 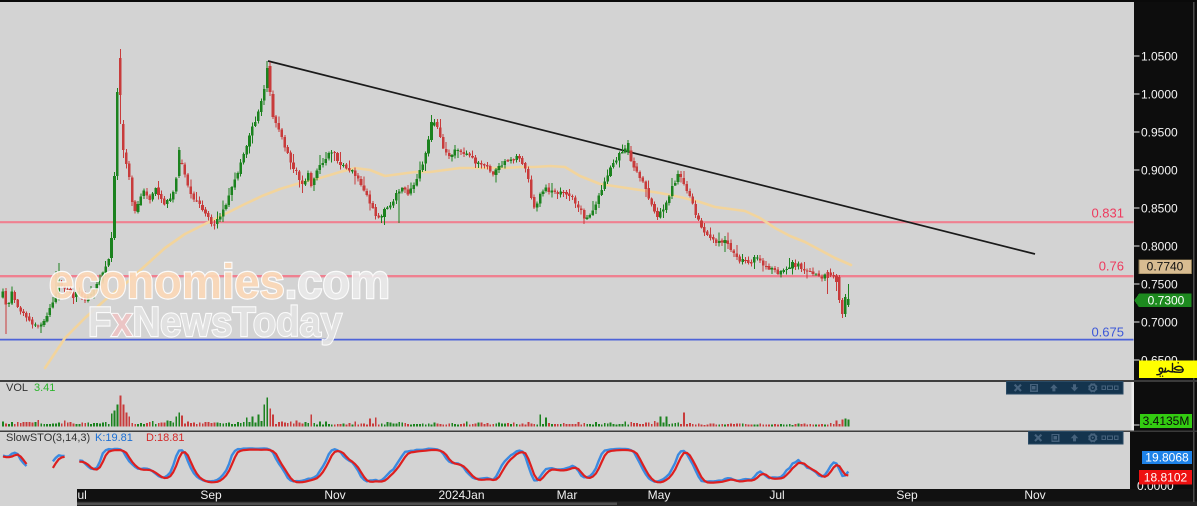 What do you see at coordinates (776, 495) in the screenshot?
I see `svg-text: Jul` at bounding box center [776, 495].